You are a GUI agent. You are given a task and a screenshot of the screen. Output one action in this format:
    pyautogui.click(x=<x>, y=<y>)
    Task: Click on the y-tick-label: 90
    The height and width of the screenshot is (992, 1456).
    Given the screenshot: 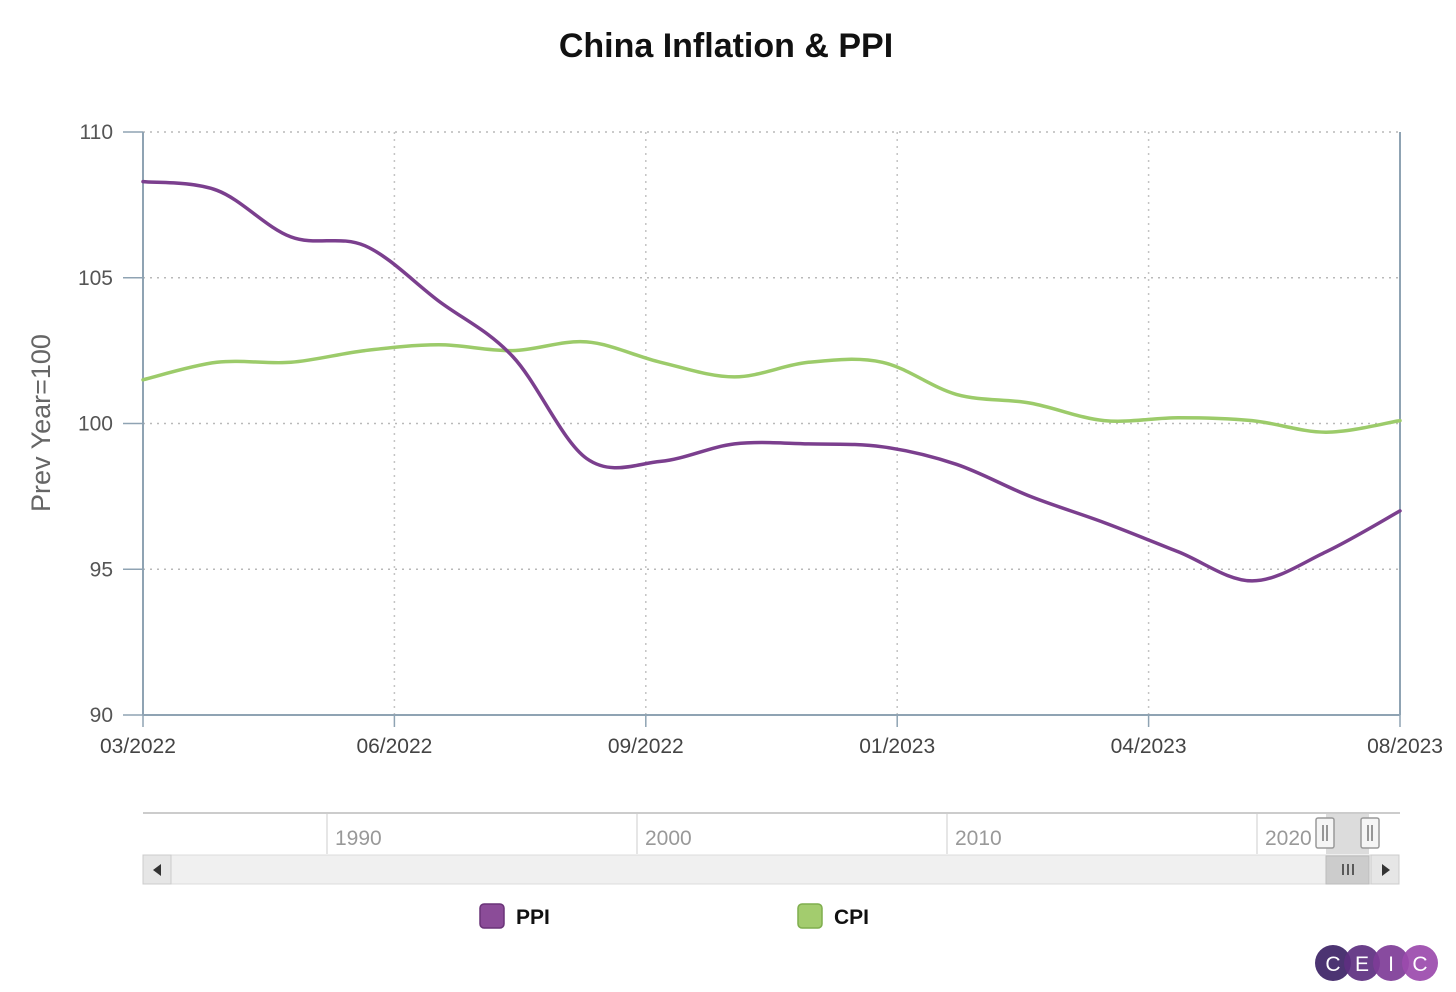 What is the action you would take?
    pyautogui.click(x=101, y=715)
    